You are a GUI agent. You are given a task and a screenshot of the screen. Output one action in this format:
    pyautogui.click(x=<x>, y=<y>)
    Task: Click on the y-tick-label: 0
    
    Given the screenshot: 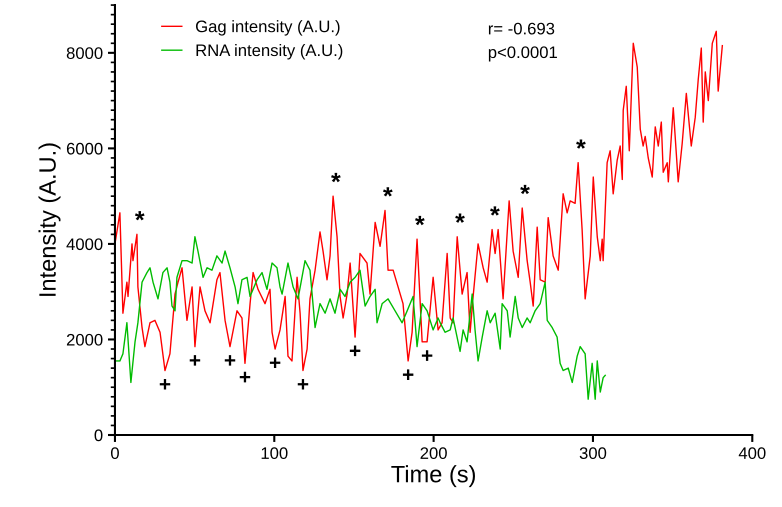 What is the action you would take?
    pyautogui.click(x=98, y=435)
    